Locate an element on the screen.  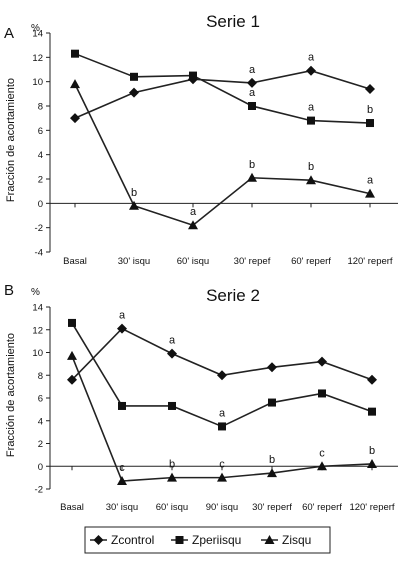
y-tick-label: 12 is located at coordinates (37, 330).